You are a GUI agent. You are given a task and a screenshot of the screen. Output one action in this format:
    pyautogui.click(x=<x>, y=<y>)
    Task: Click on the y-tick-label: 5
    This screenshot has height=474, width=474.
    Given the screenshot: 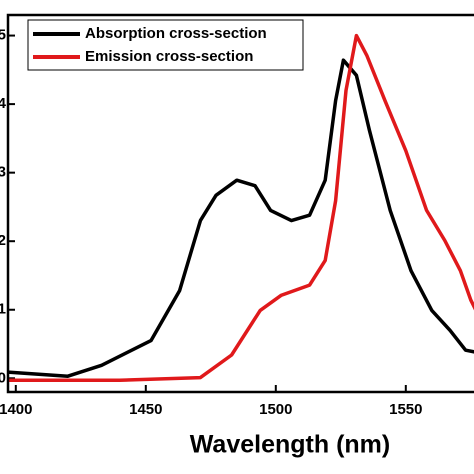 What is the action you would take?
    pyautogui.click(x=3, y=35)
    